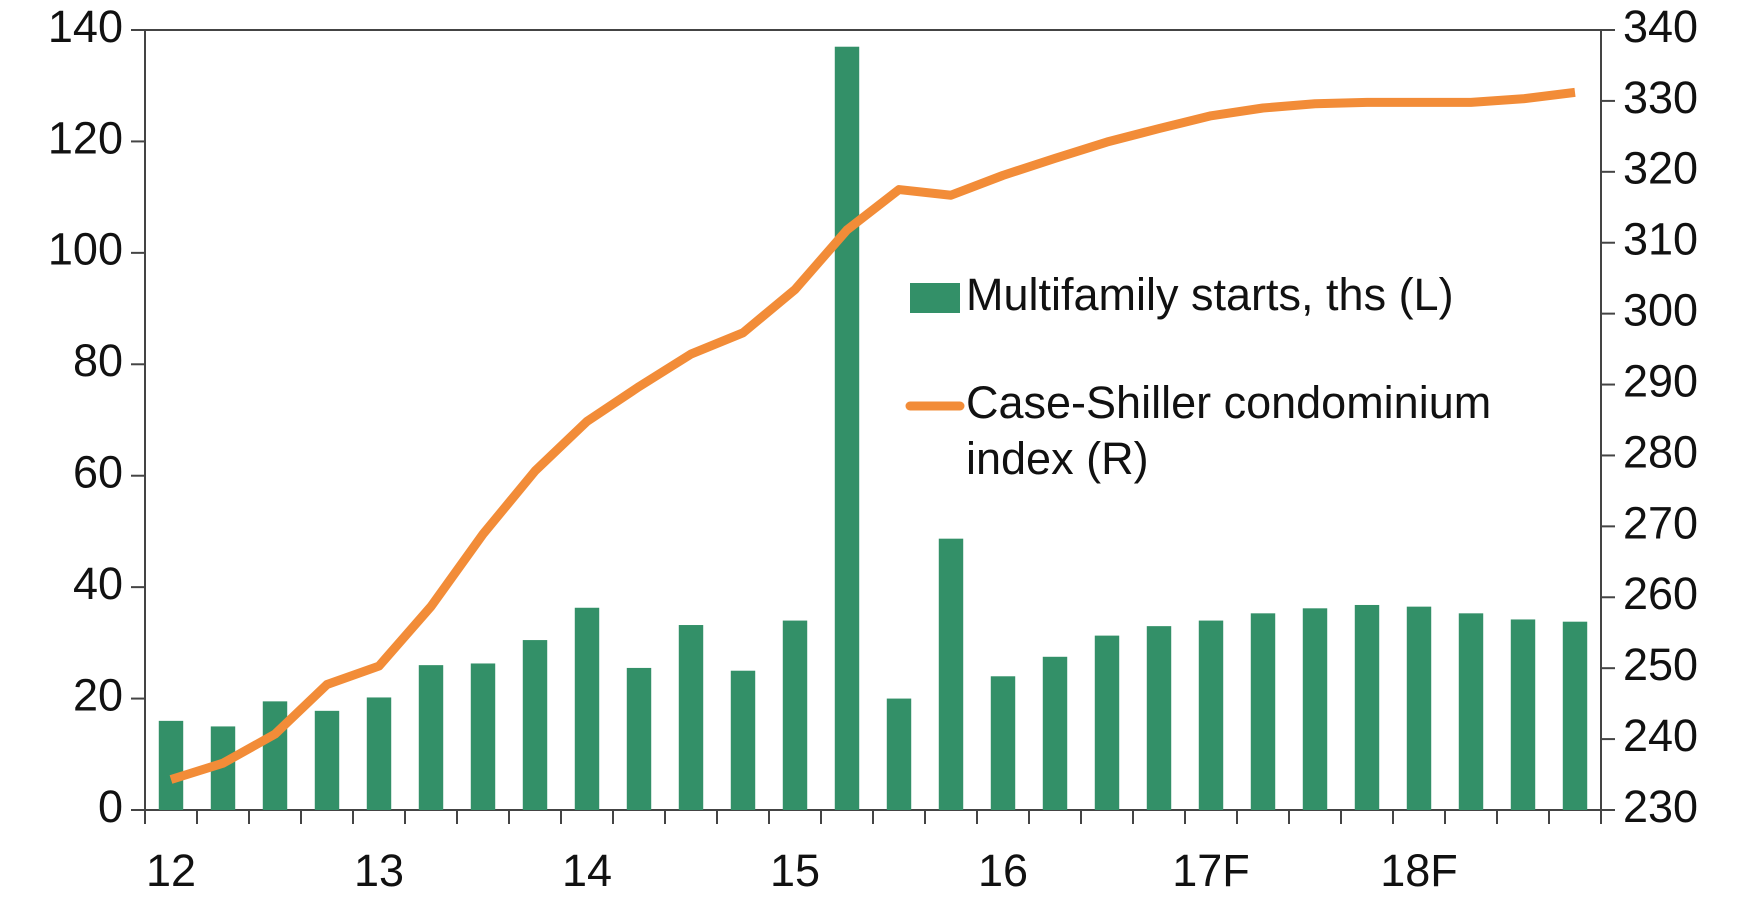  Describe the element at coordinates (1660, 97) in the screenshot. I see `y2-tick-label: 330` at that location.